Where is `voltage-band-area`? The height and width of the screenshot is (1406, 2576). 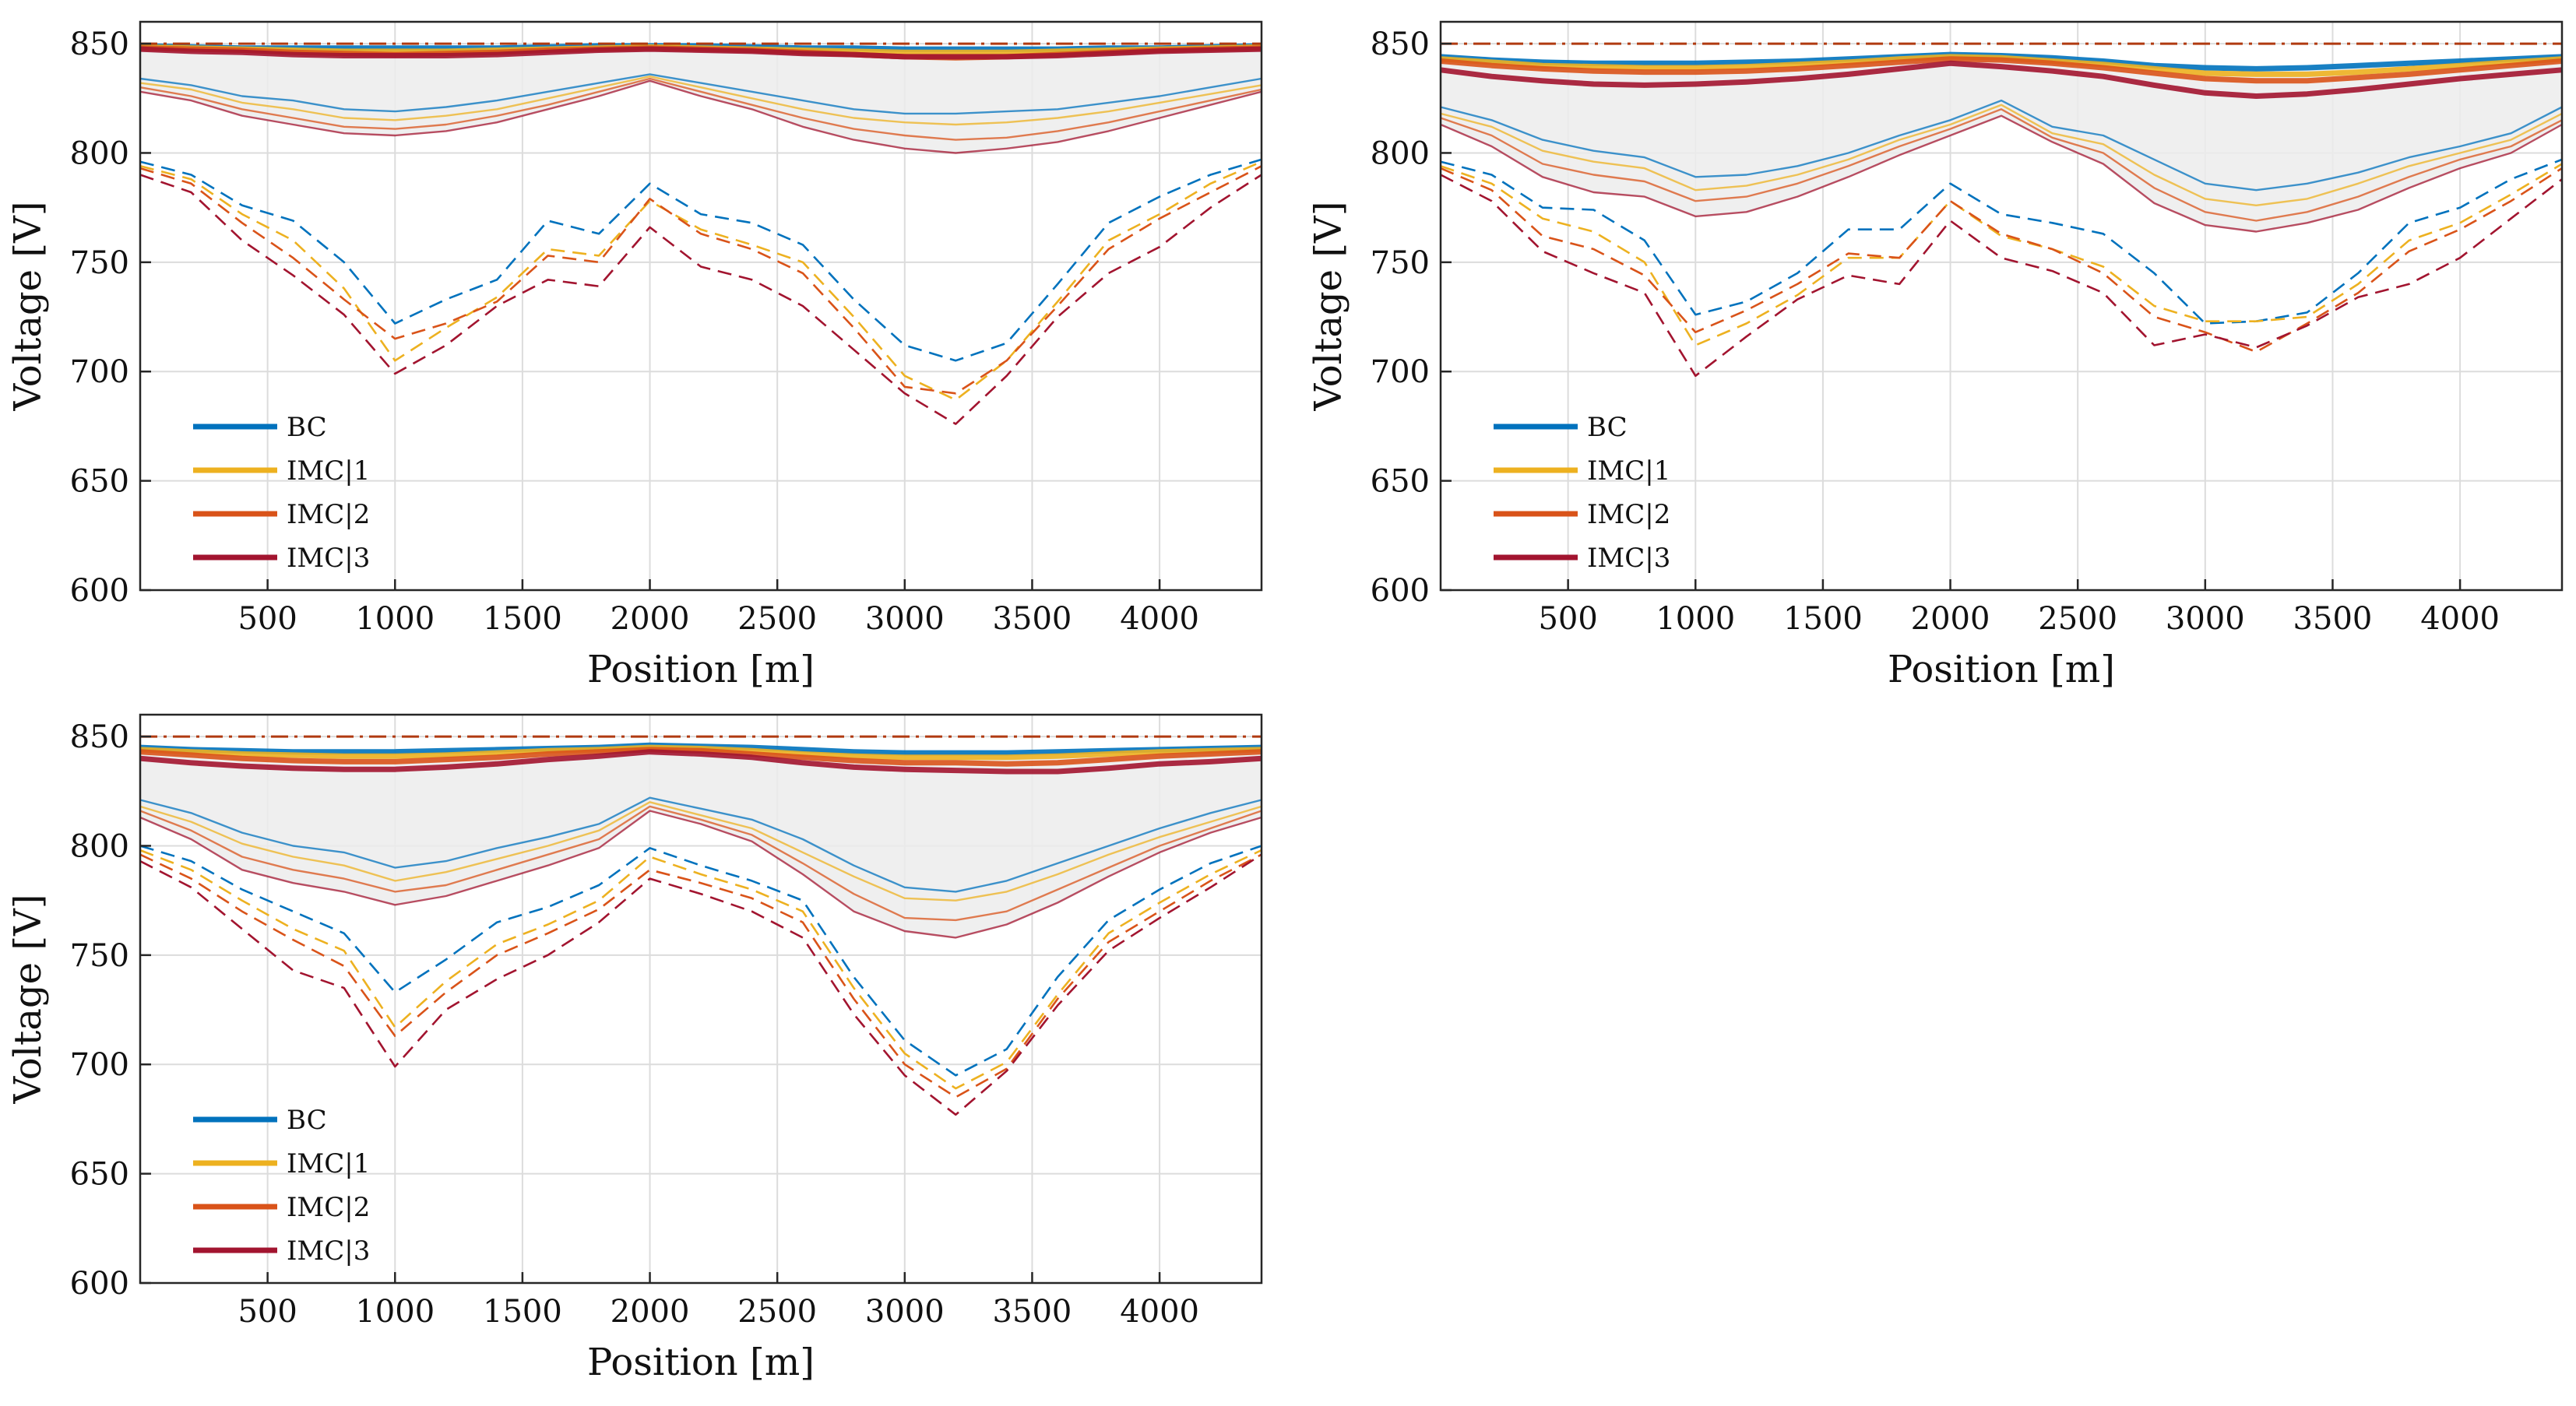
voltage-band-area is located at coordinates (701, 841).